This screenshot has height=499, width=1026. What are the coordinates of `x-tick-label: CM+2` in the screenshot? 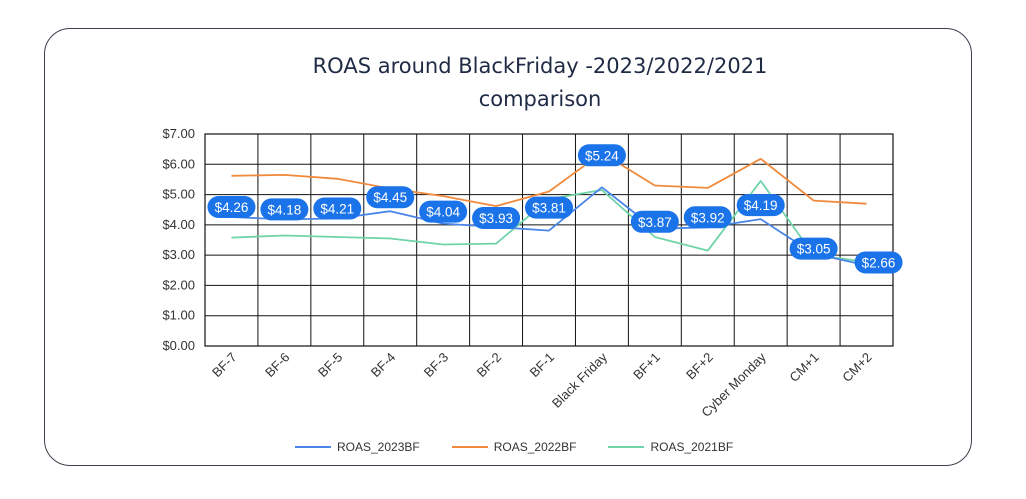 It's located at (856, 367).